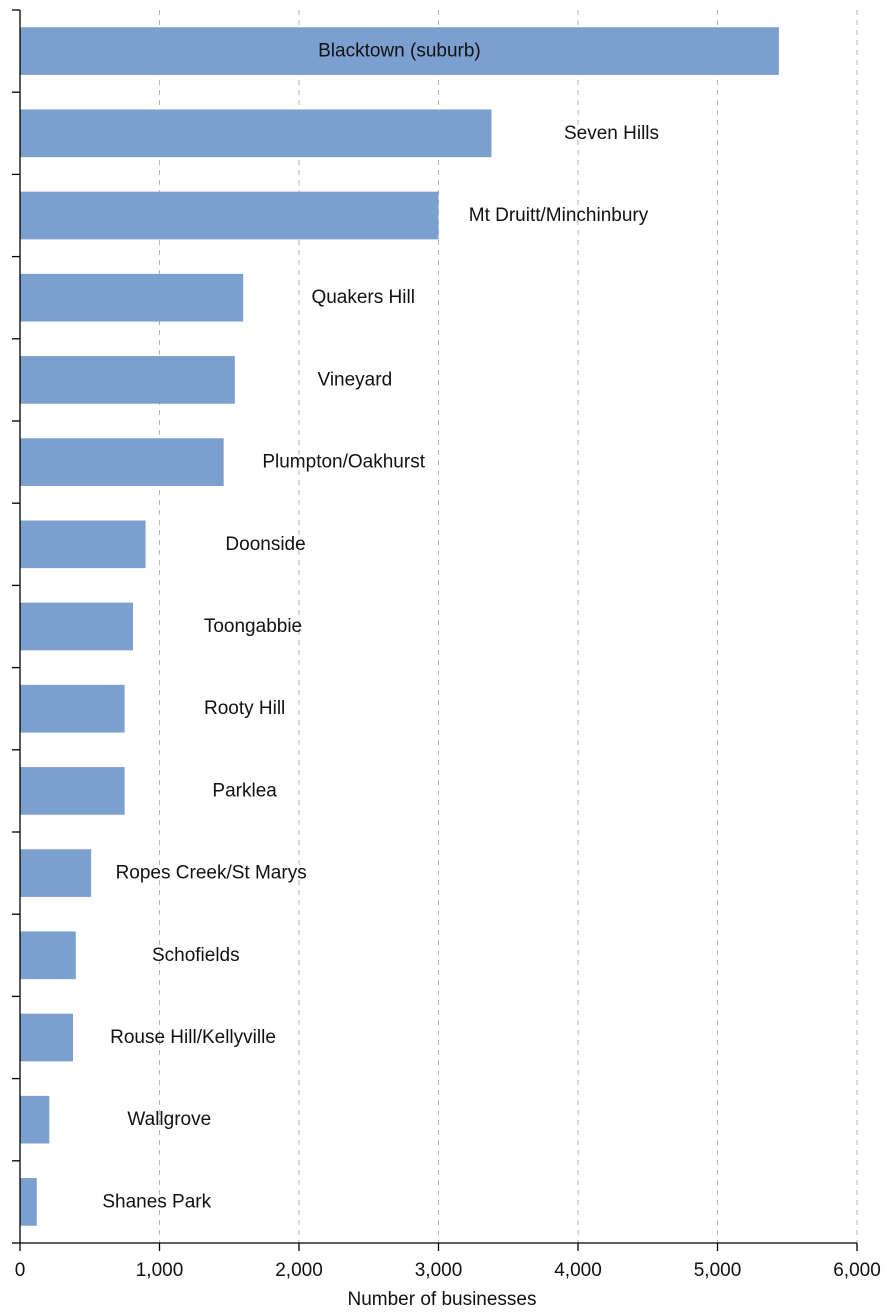  I want to click on x-tick-label: 6,000, so click(857, 1270).